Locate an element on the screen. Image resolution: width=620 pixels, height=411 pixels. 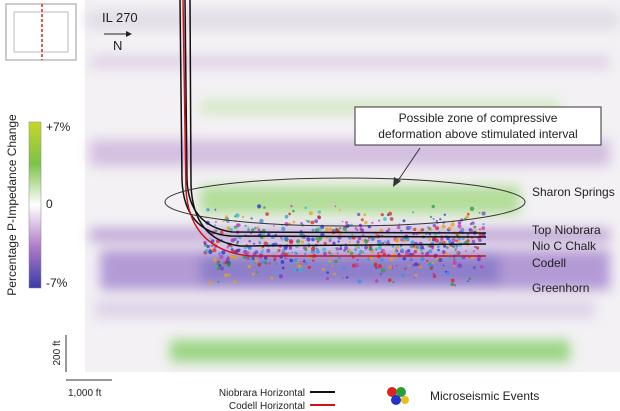
colorbar is located at coordinates (35, 205).